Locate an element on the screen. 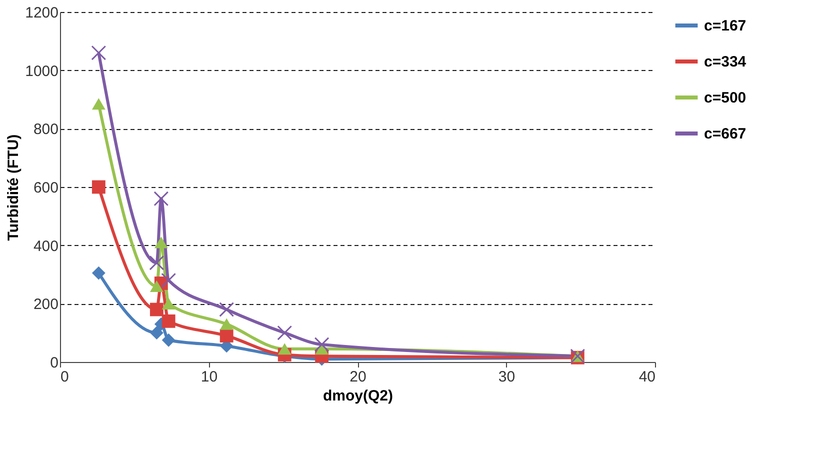 Image resolution: width=831 pixels, height=459 pixels. y-axis-title: Turbidité (FTU) is located at coordinates (13, 187).